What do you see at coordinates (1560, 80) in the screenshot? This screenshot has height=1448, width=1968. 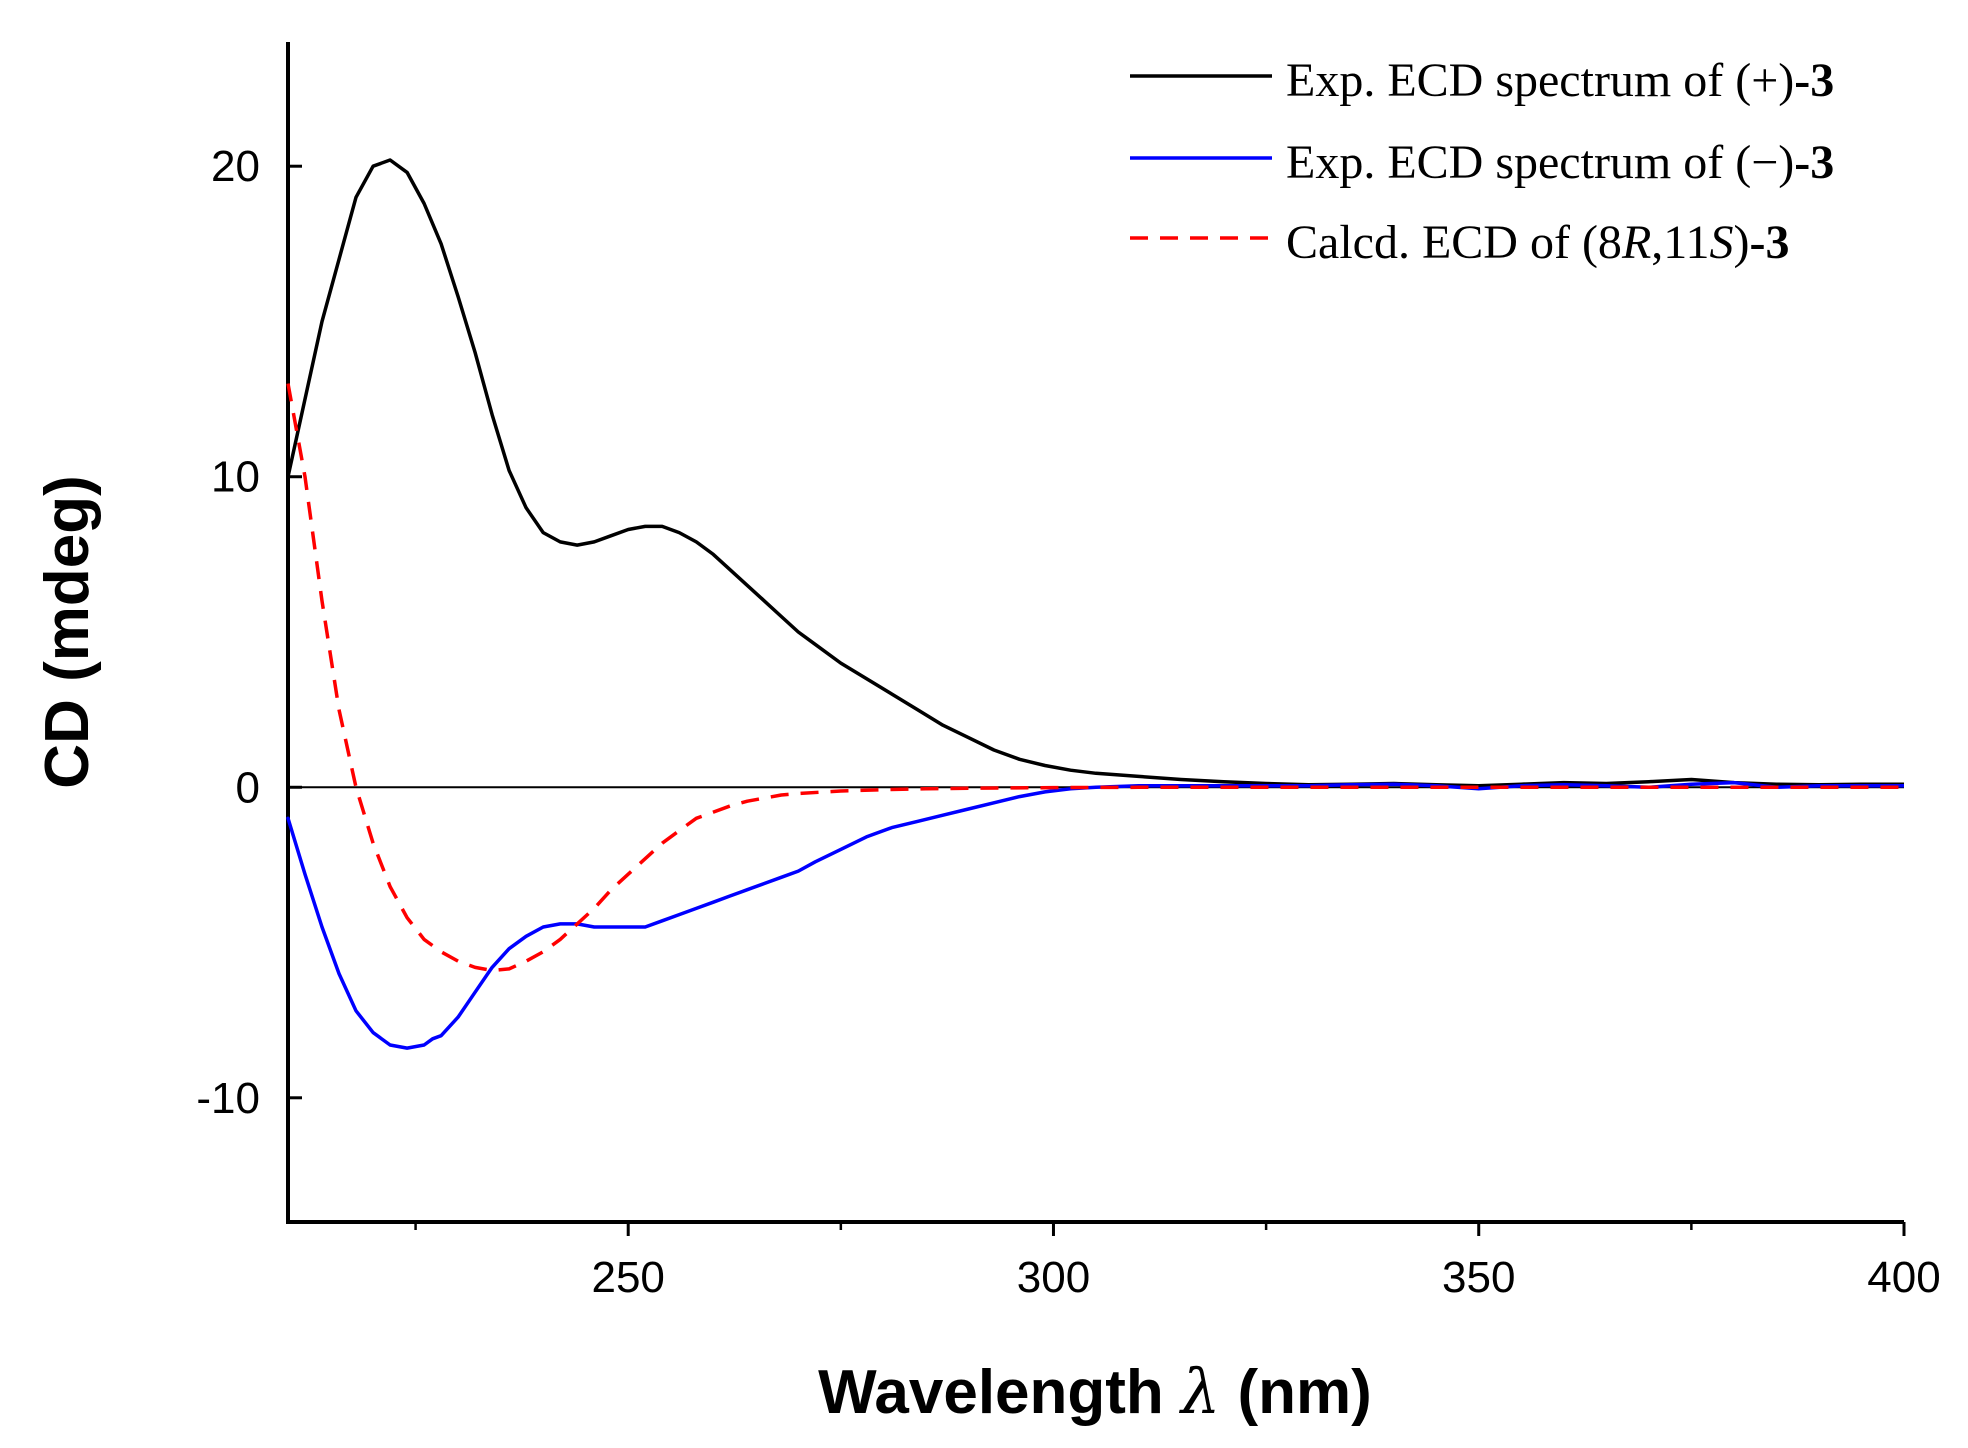 I see `legend-label-plus: Exp. ECD spectrum of (+)-3` at bounding box center [1560, 80].